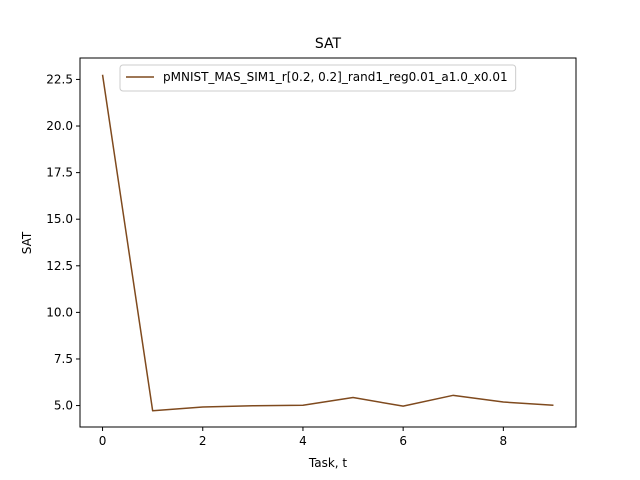  What do you see at coordinates (63, 359) in the screenshot?
I see `y-tick-label: 7.5` at bounding box center [63, 359].